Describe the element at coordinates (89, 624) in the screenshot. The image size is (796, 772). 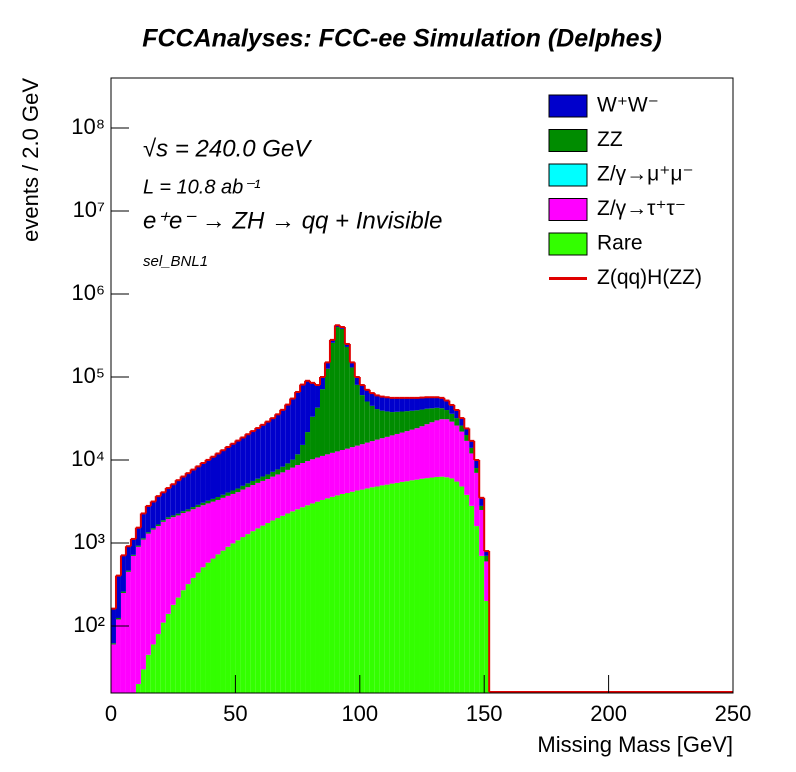
I see `y-tick-label: 10²` at that location.